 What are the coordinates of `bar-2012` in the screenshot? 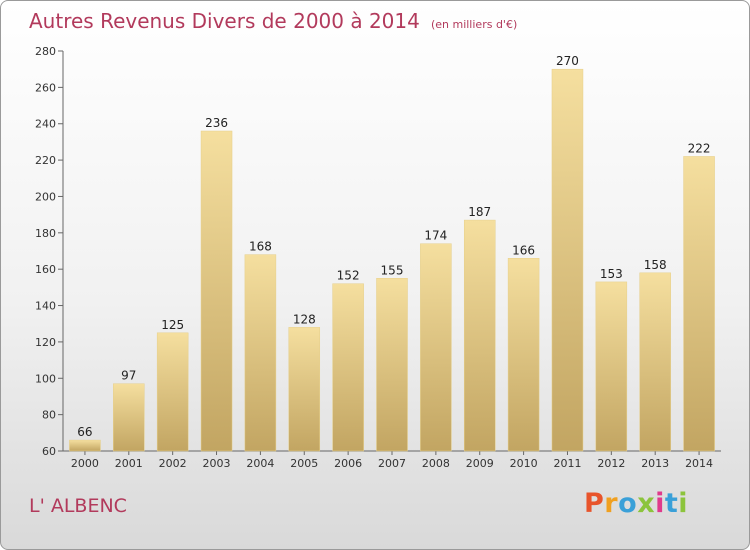 It's located at (611, 366).